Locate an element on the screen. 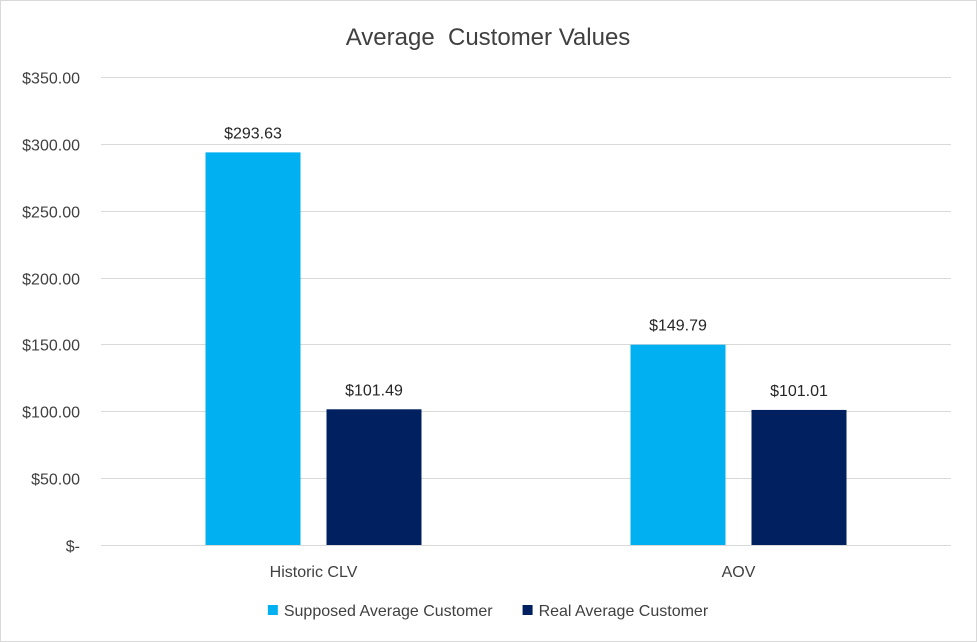 The image size is (977, 642). y-tick-label: $250.00 is located at coordinates (51, 213).